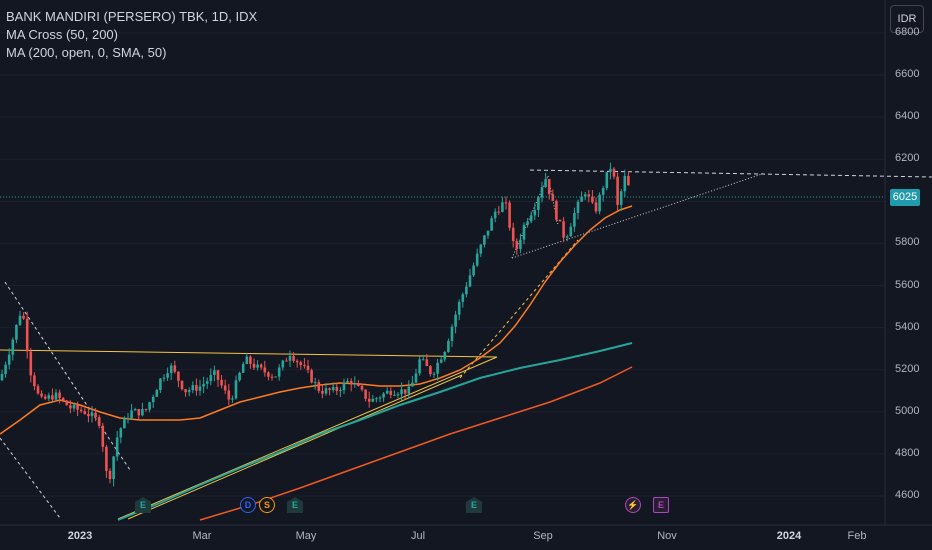  Describe the element at coordinates (905, 197) in the screenshot. I see `last-price-tag: 6025` at that location.